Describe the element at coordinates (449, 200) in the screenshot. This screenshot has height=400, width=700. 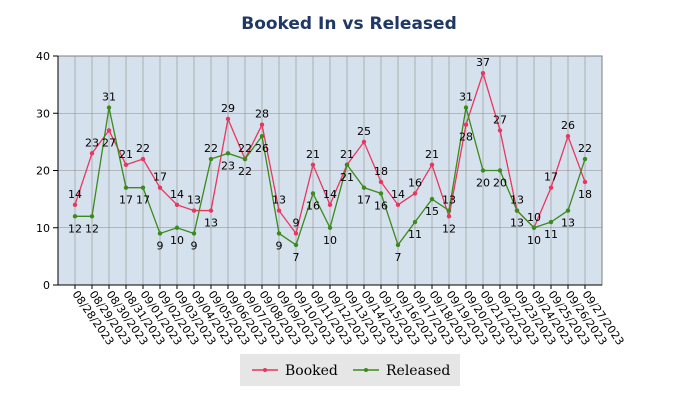
I see `data-label-released: 13` at that location.